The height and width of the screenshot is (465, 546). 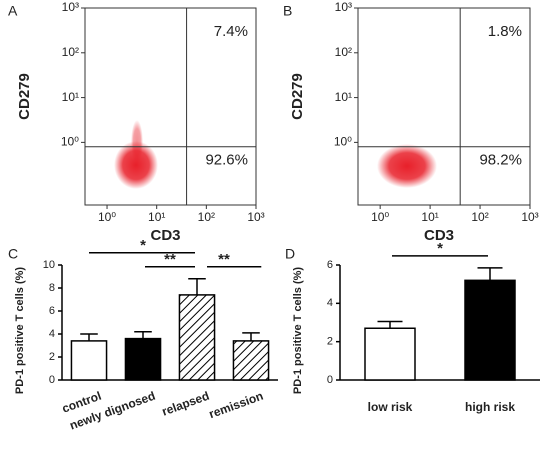 What do you see at coordinates (500, 160) in the screenshot?
I see `quadrant-percent: 98.2%` at bounding box center [500, 160].